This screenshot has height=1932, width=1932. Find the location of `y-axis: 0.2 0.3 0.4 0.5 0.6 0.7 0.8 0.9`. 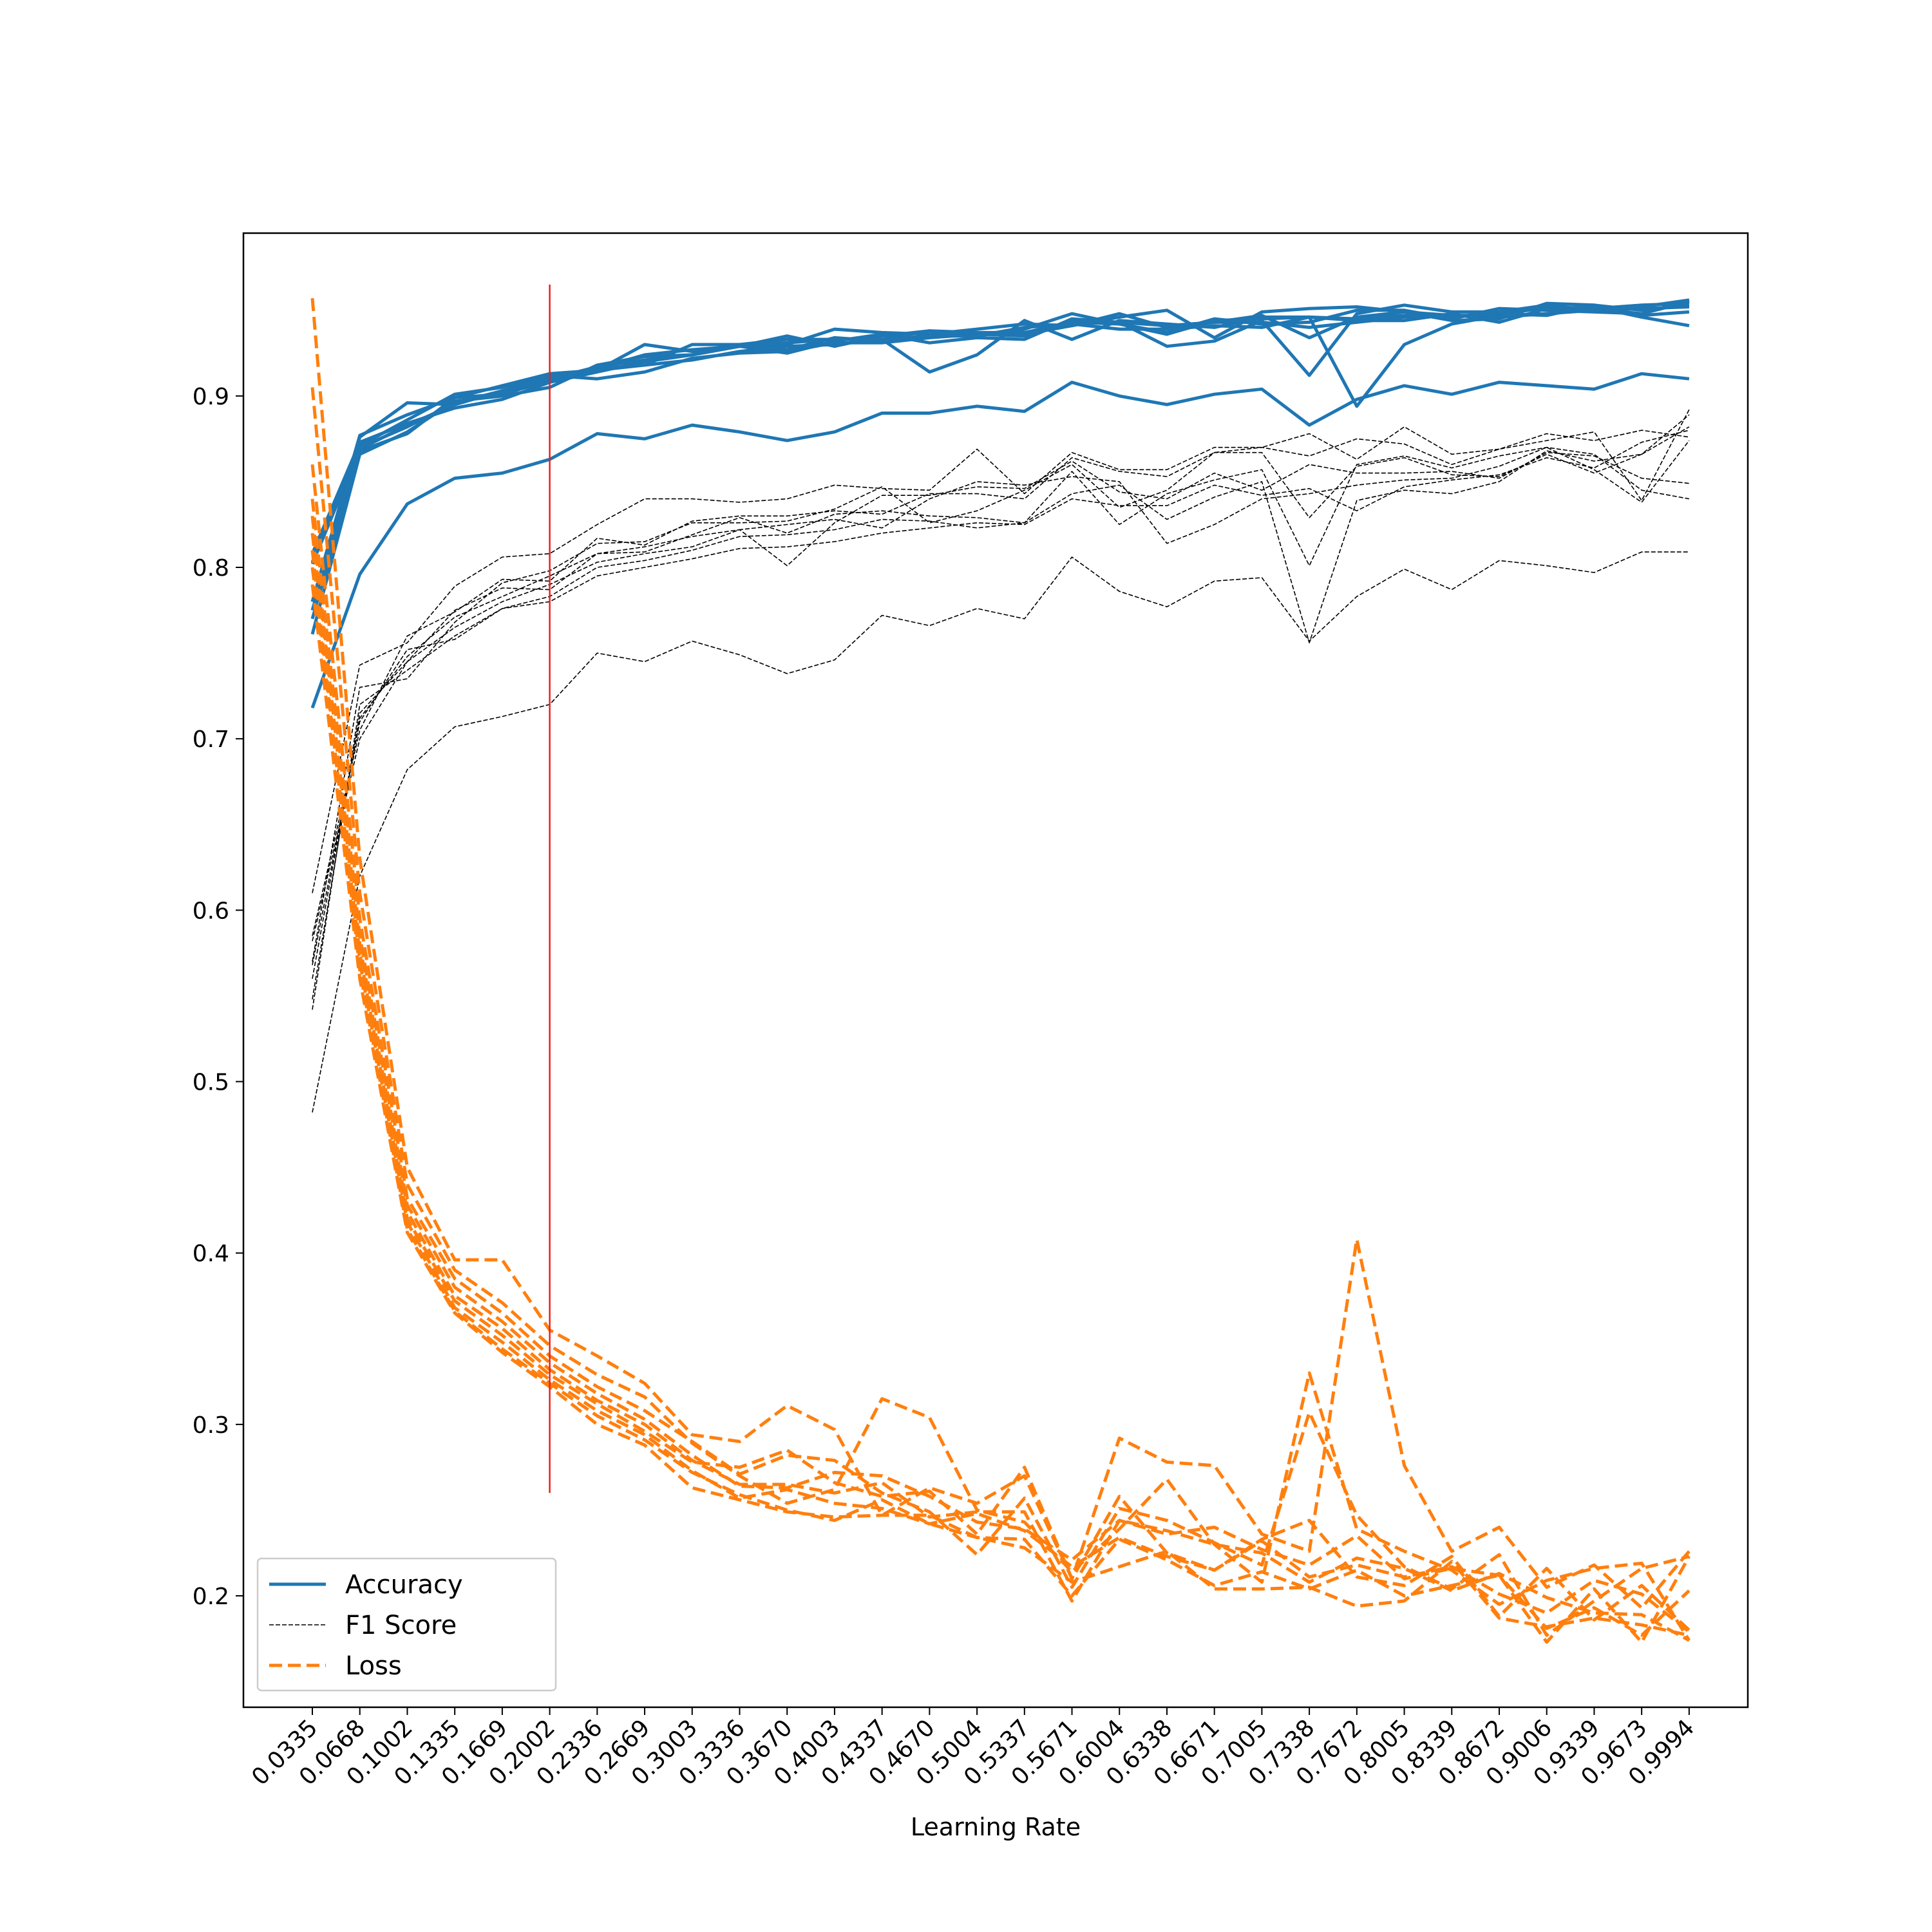

y-axis: 0.2 0.3 0.4 0.5 0.6 0.7 0.8 0.9 is located at coordinates (218, 997).